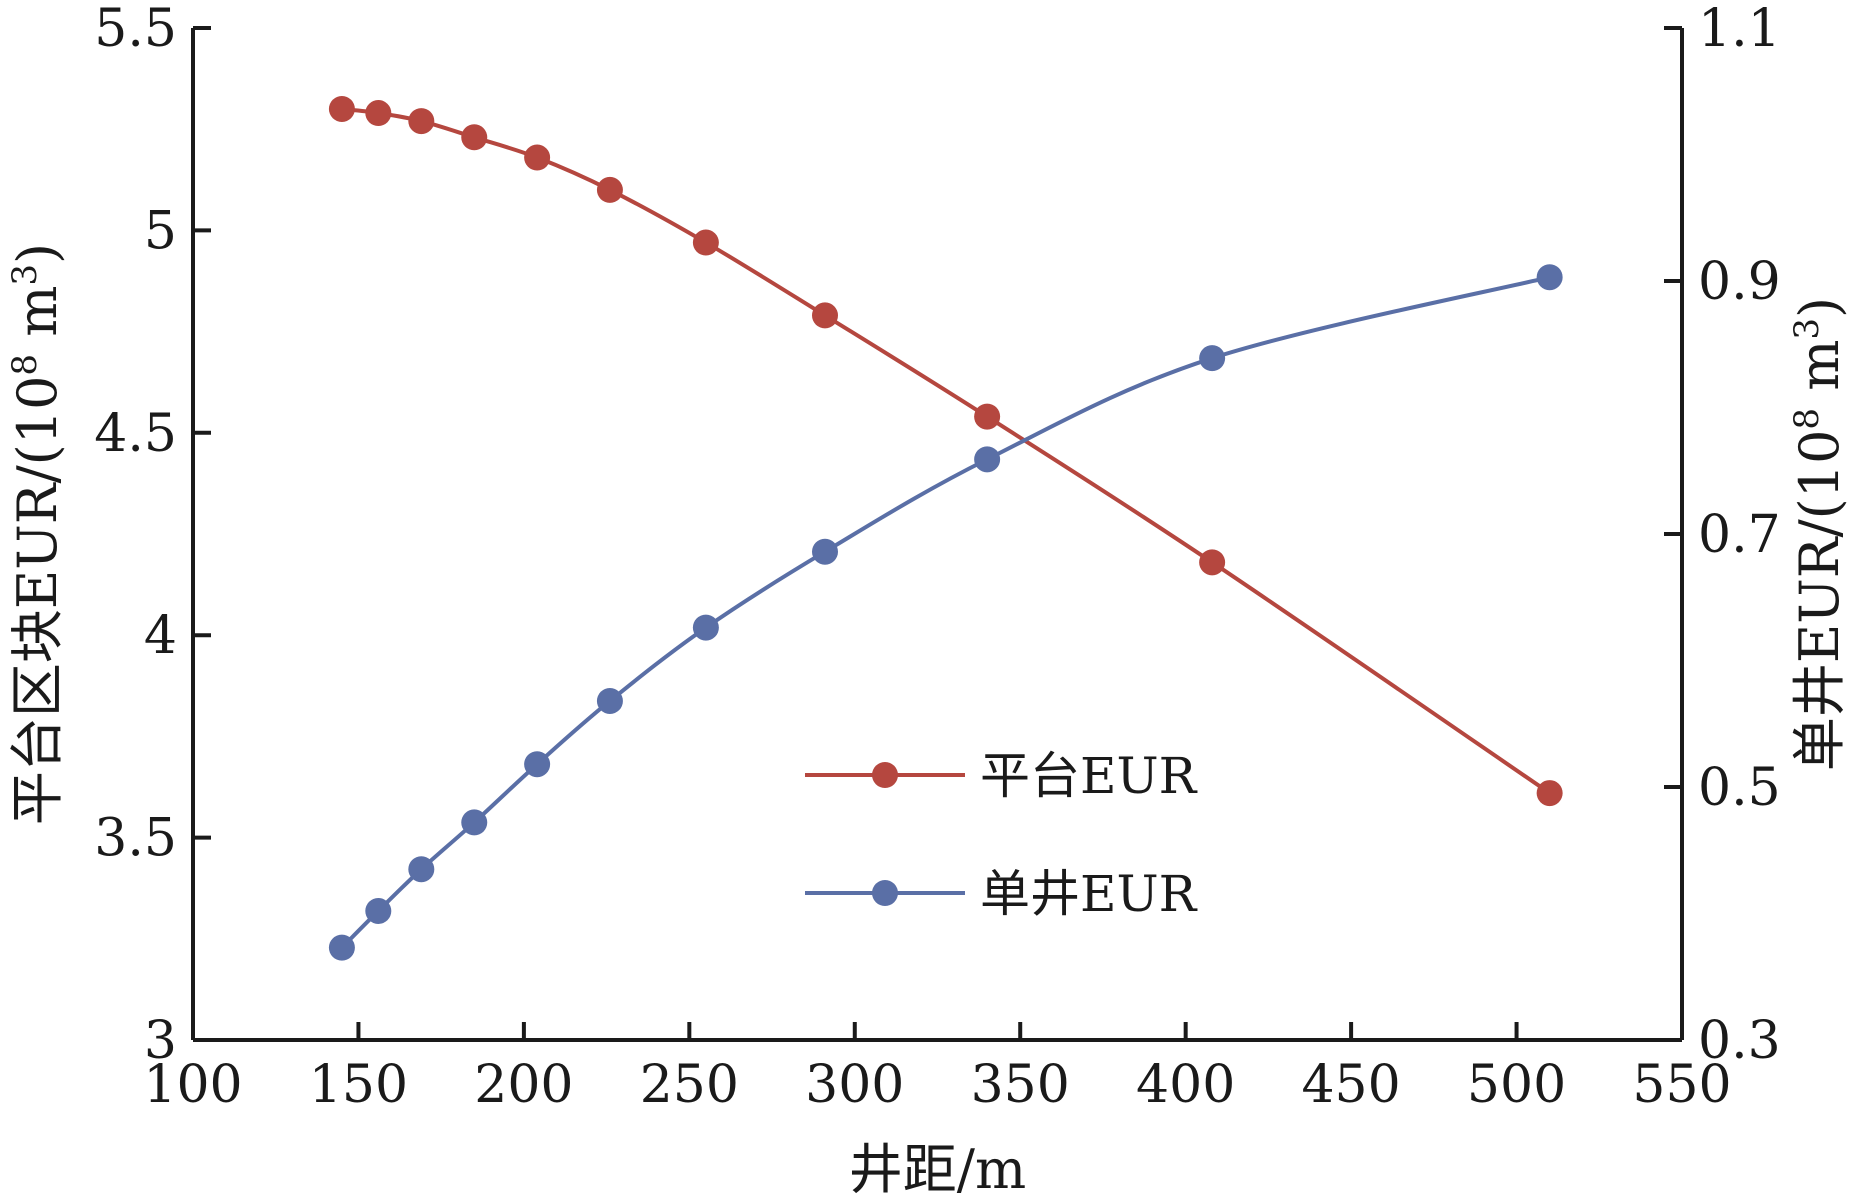 The image size is (1866, 1199). Describe the element at coordinates (1089, 776) in the screenshot. I see `legend-label: 平台EUR` at that location.